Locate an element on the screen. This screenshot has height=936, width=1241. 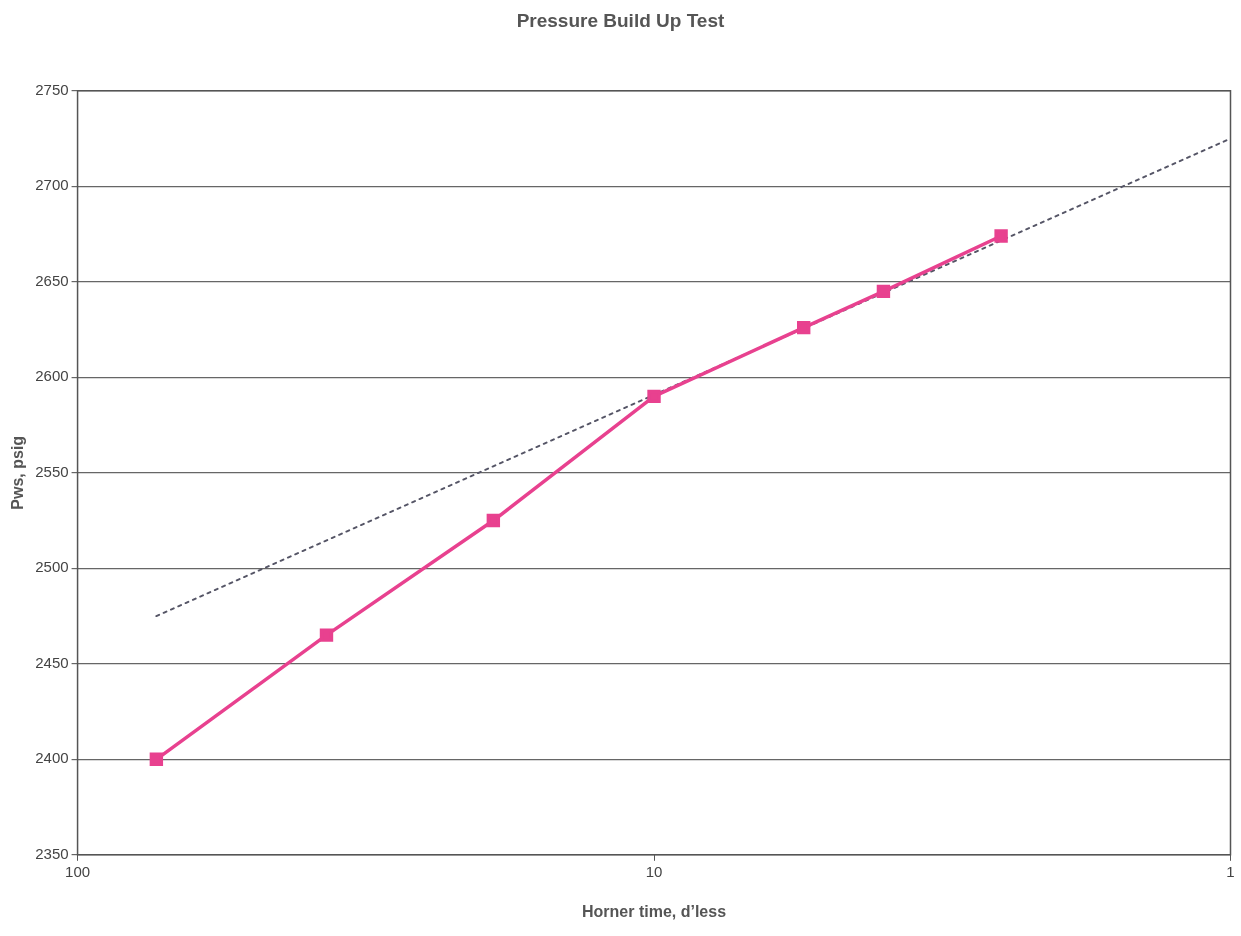
y-axis-title: Pws, psig is located at coordinates (18, 472).